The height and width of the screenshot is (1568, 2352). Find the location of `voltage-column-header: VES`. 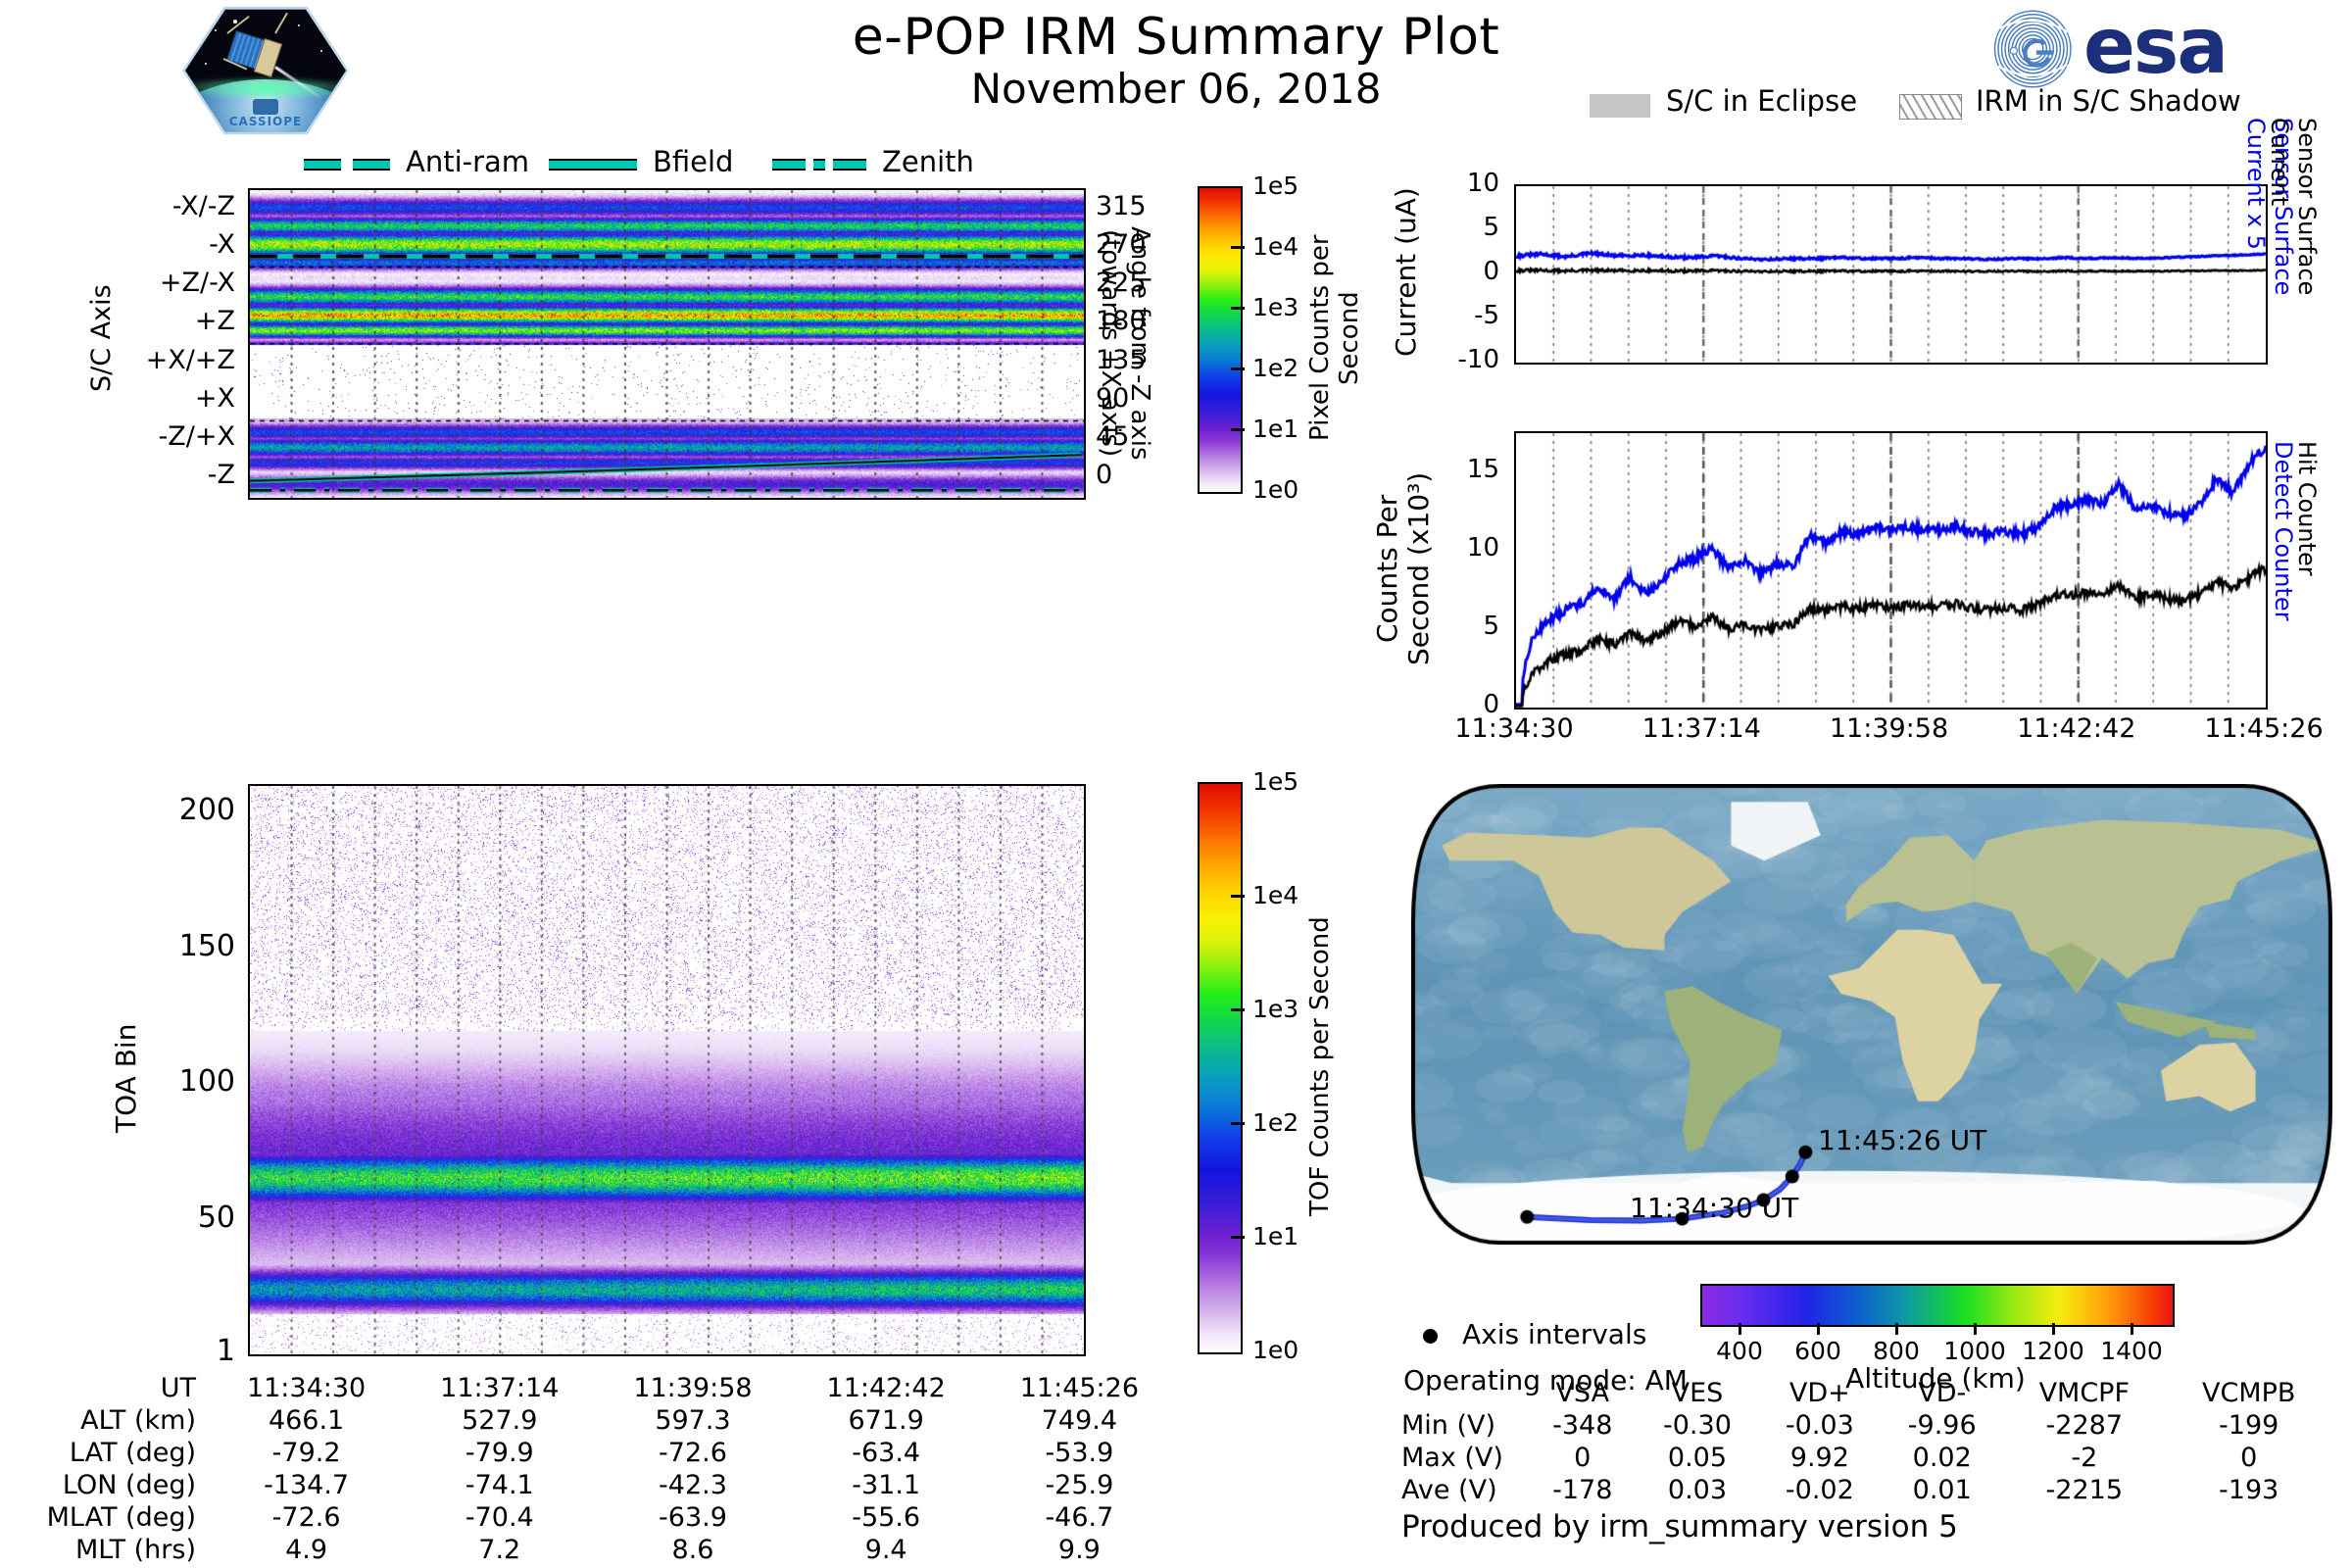

voltage-column-header: VES is located at coordinates (1697, 1393).